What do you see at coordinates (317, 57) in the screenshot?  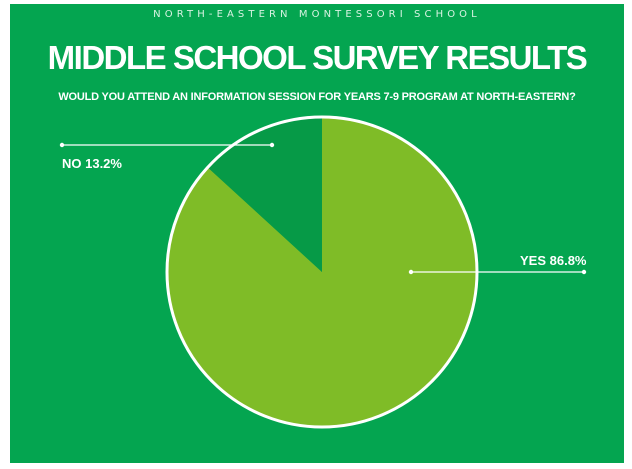 I see `page-title: MIDDLE SCHOOL SURVEY RESULTS` at bounding box center [317, 57].